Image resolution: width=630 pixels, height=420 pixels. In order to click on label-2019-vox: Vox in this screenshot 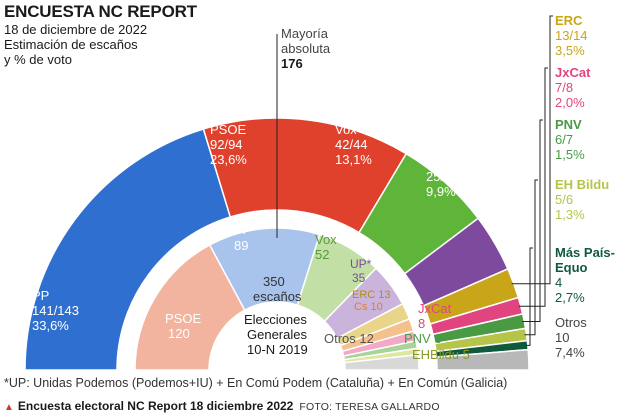, I will do `click(326, 239)`.